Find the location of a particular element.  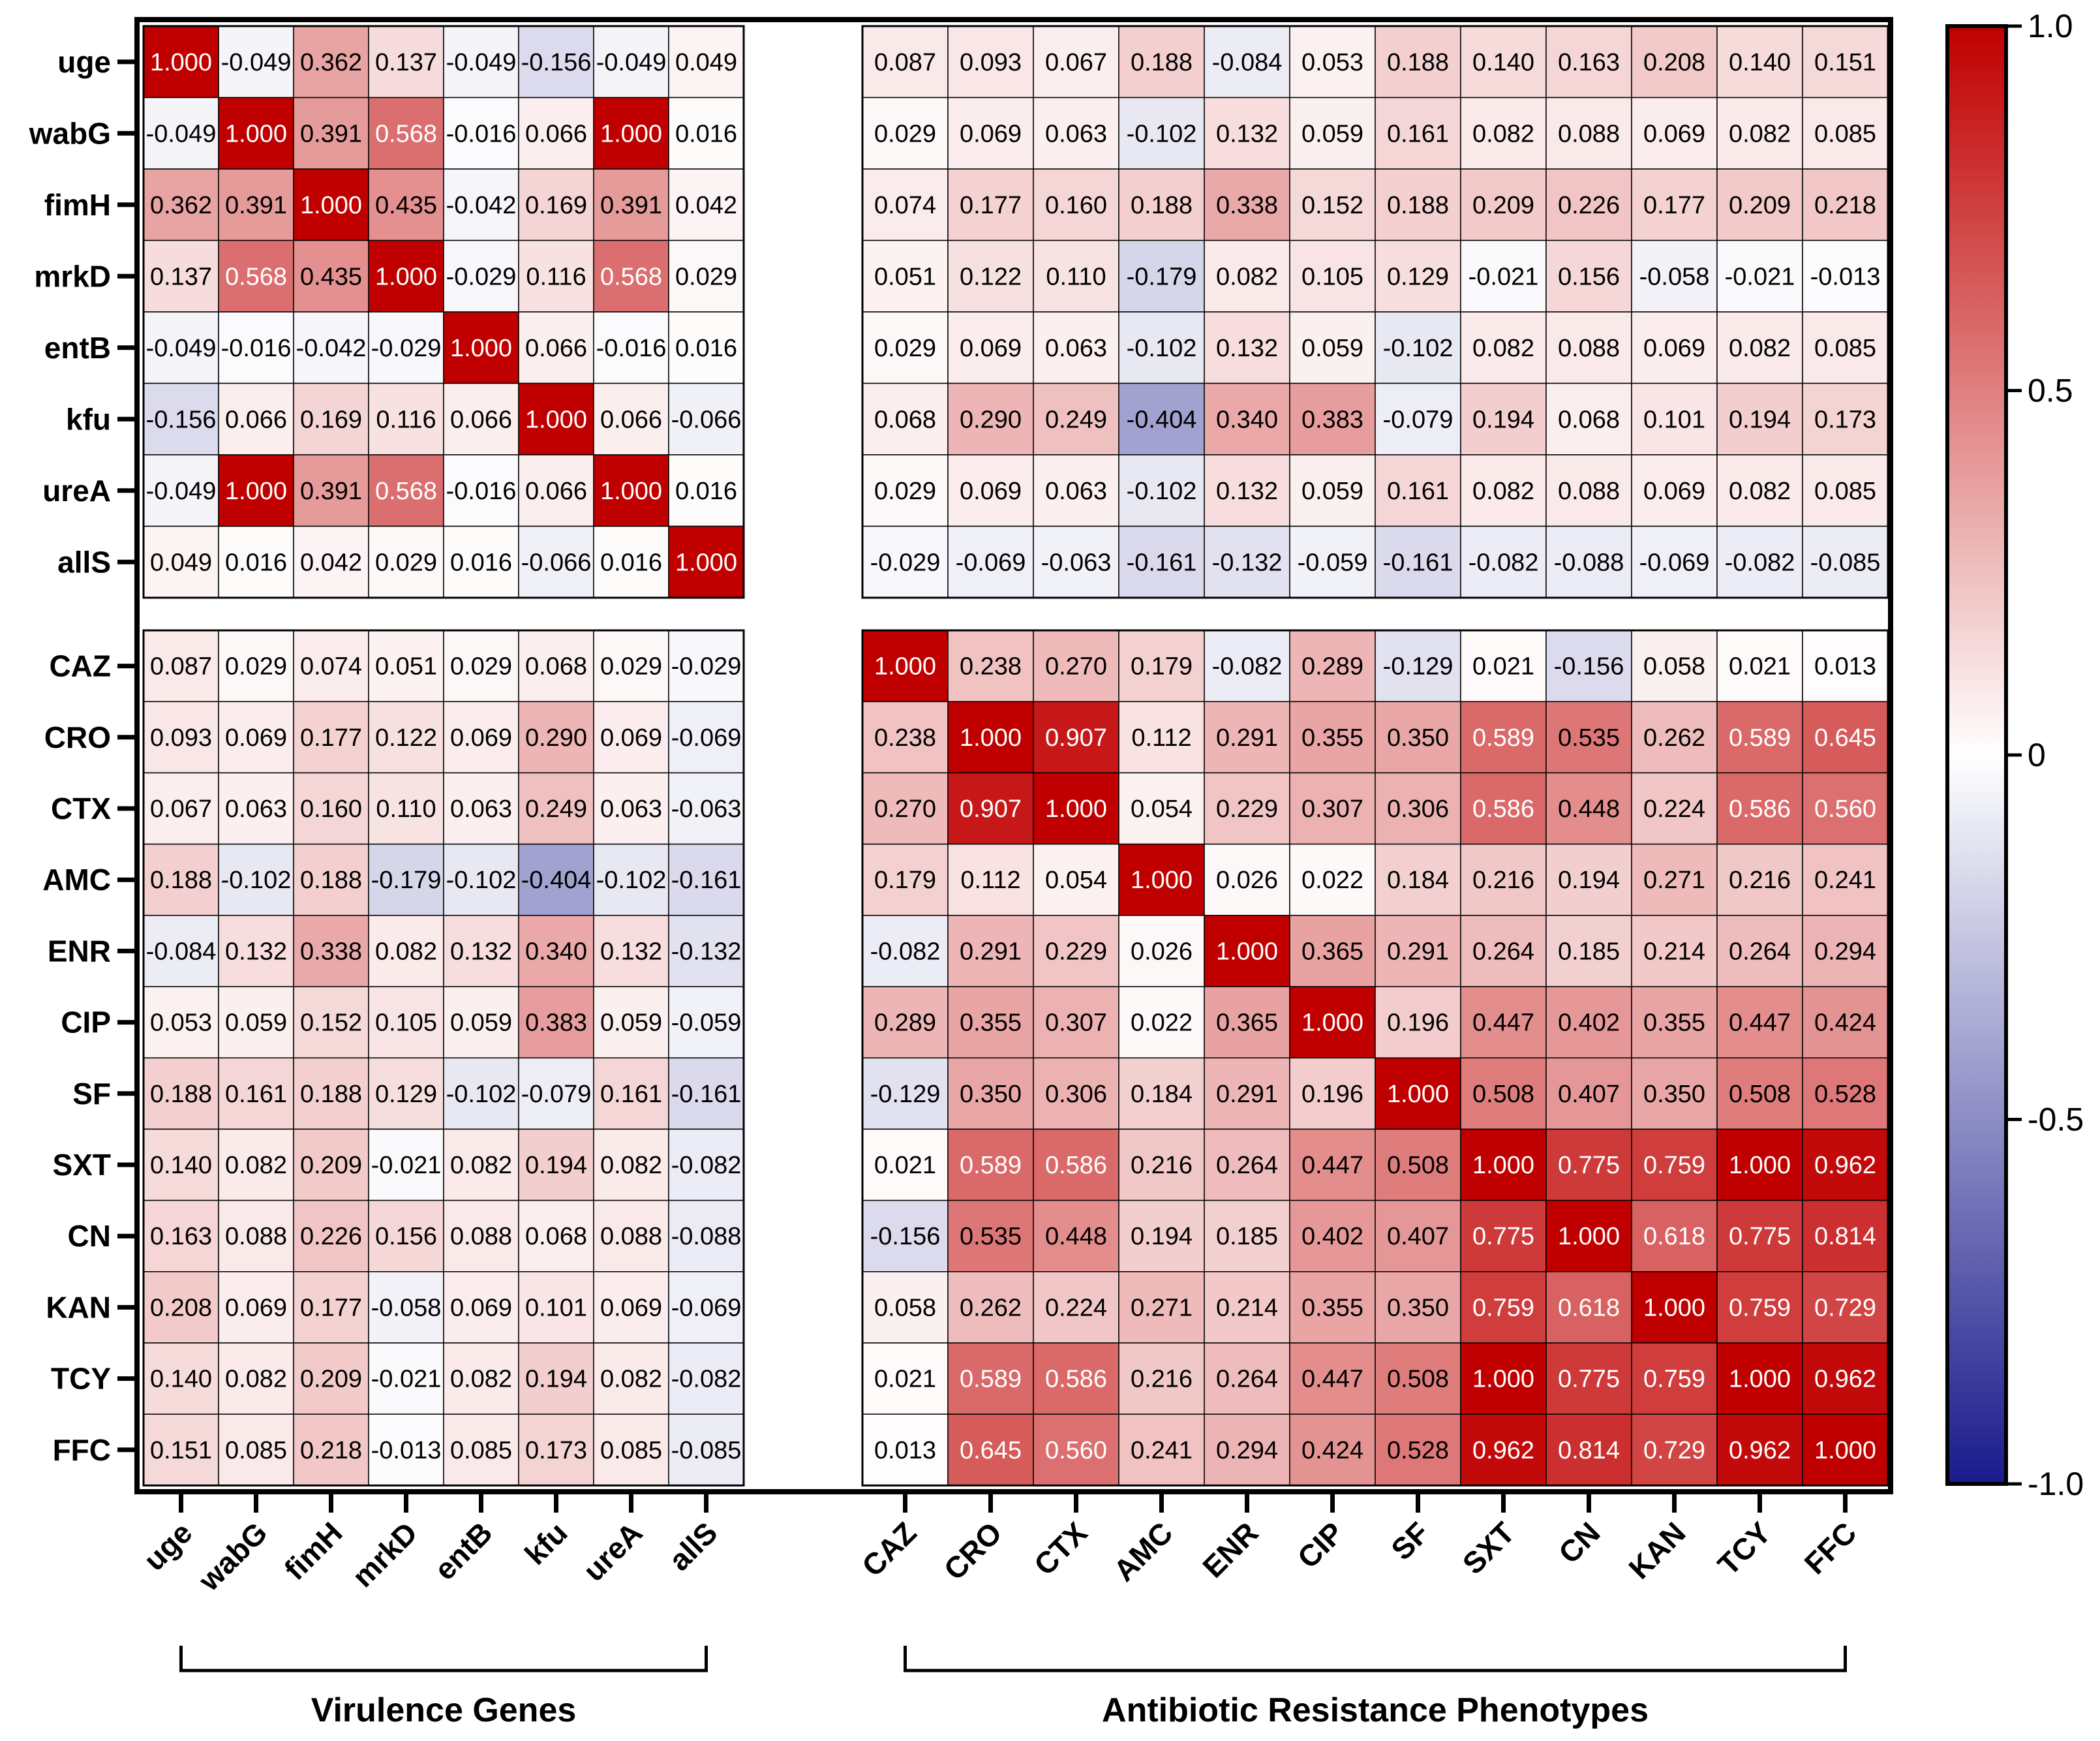

cell-value-label: 0.051 is located at coordinates (406, 667).